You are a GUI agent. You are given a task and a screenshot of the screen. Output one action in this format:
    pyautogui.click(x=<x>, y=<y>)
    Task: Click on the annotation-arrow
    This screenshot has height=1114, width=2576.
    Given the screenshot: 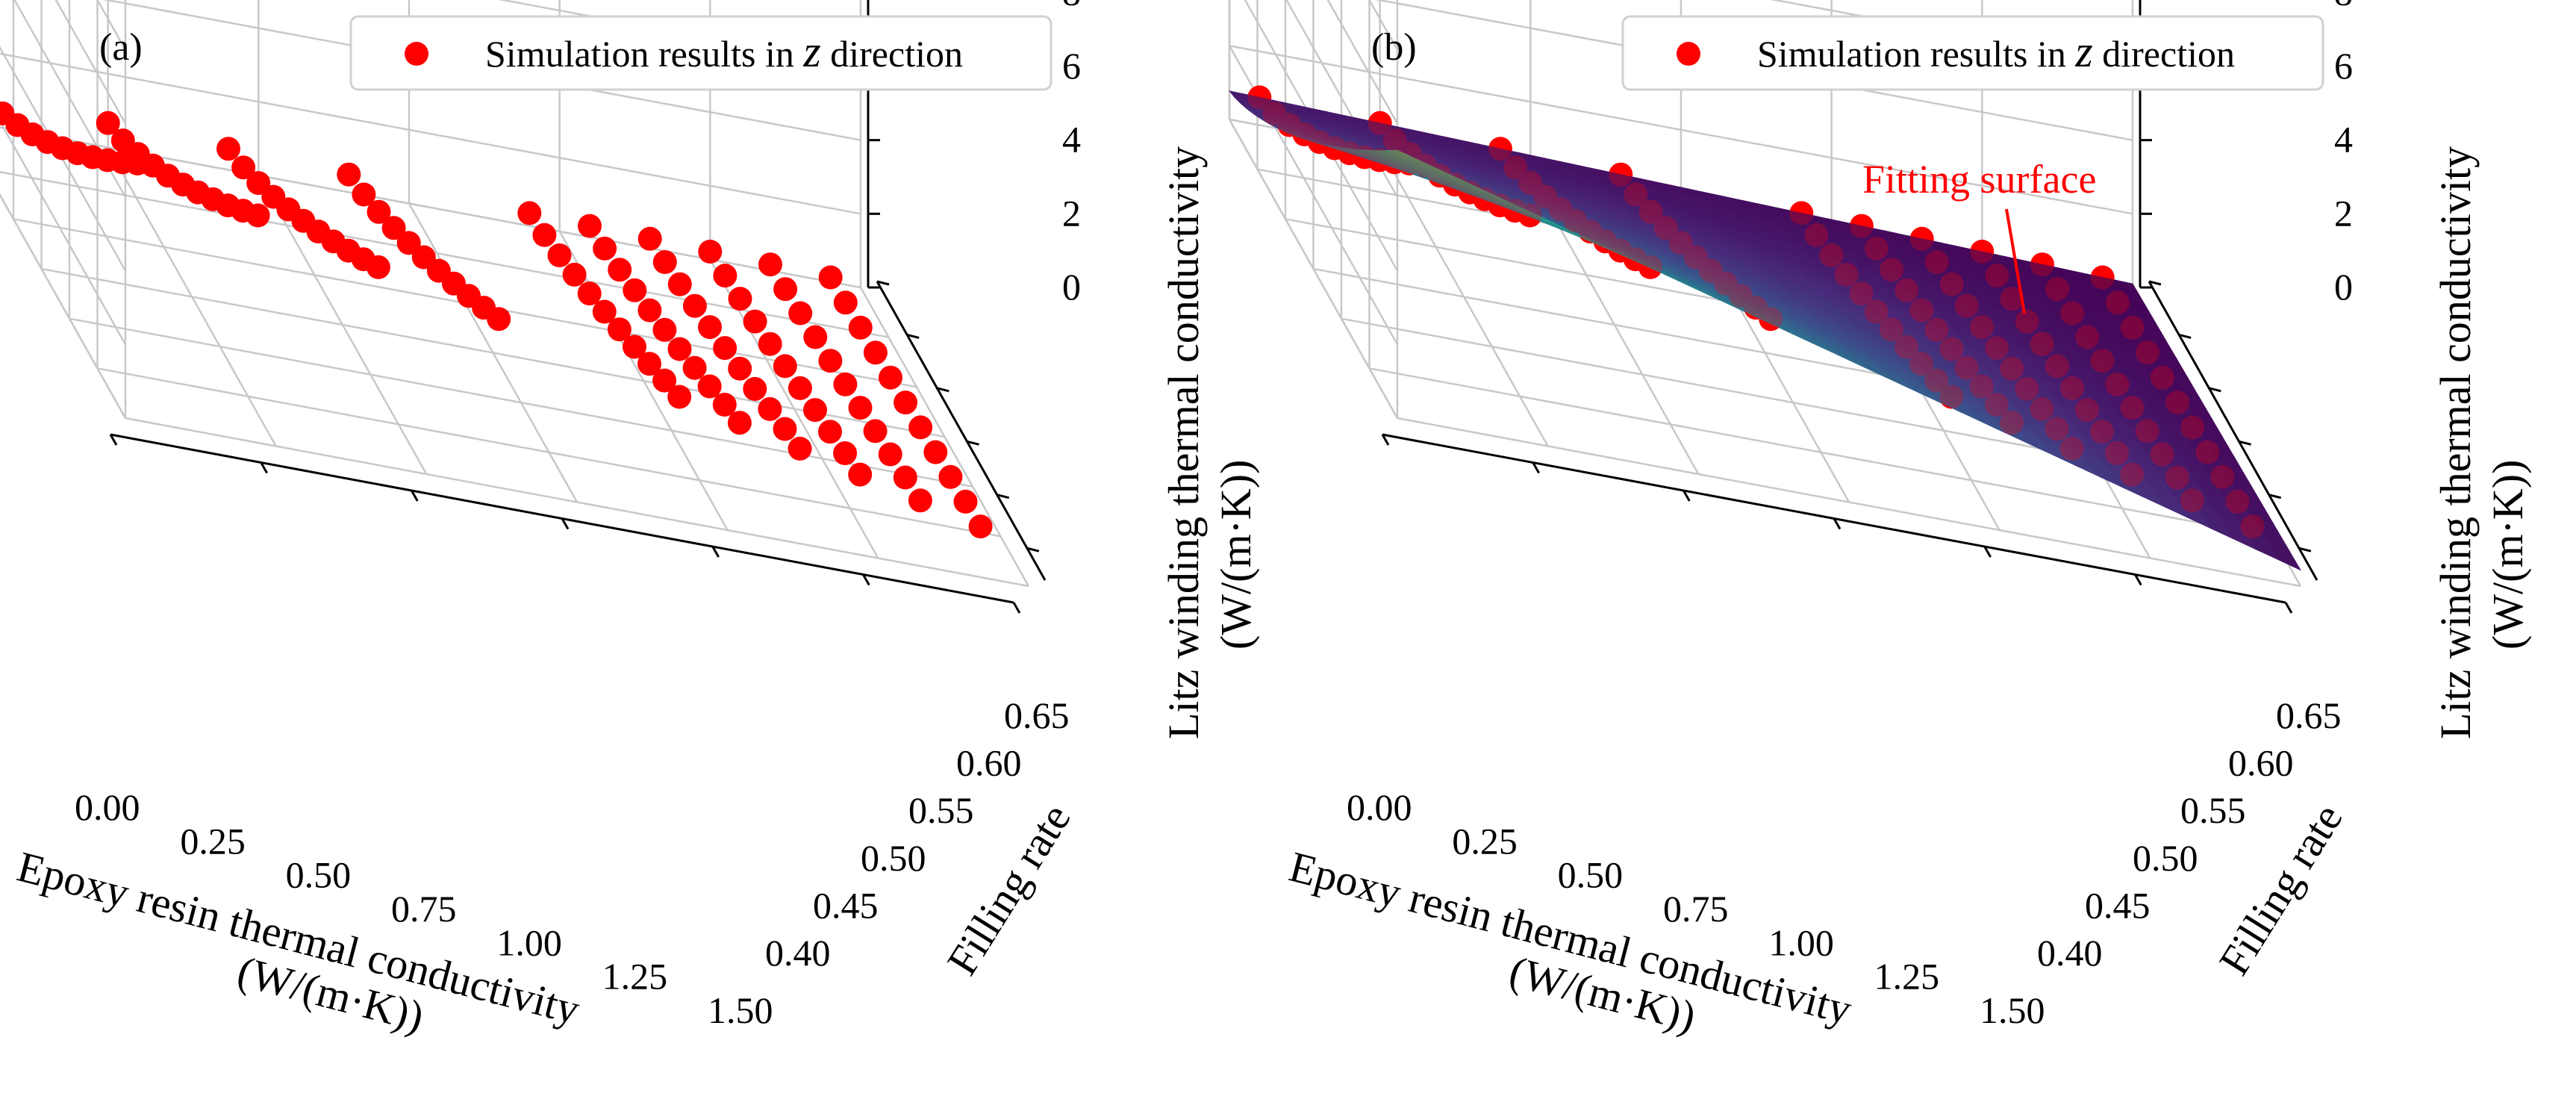 What is the action you would take?
    pyautogui.click(x=2015, y=261)
    